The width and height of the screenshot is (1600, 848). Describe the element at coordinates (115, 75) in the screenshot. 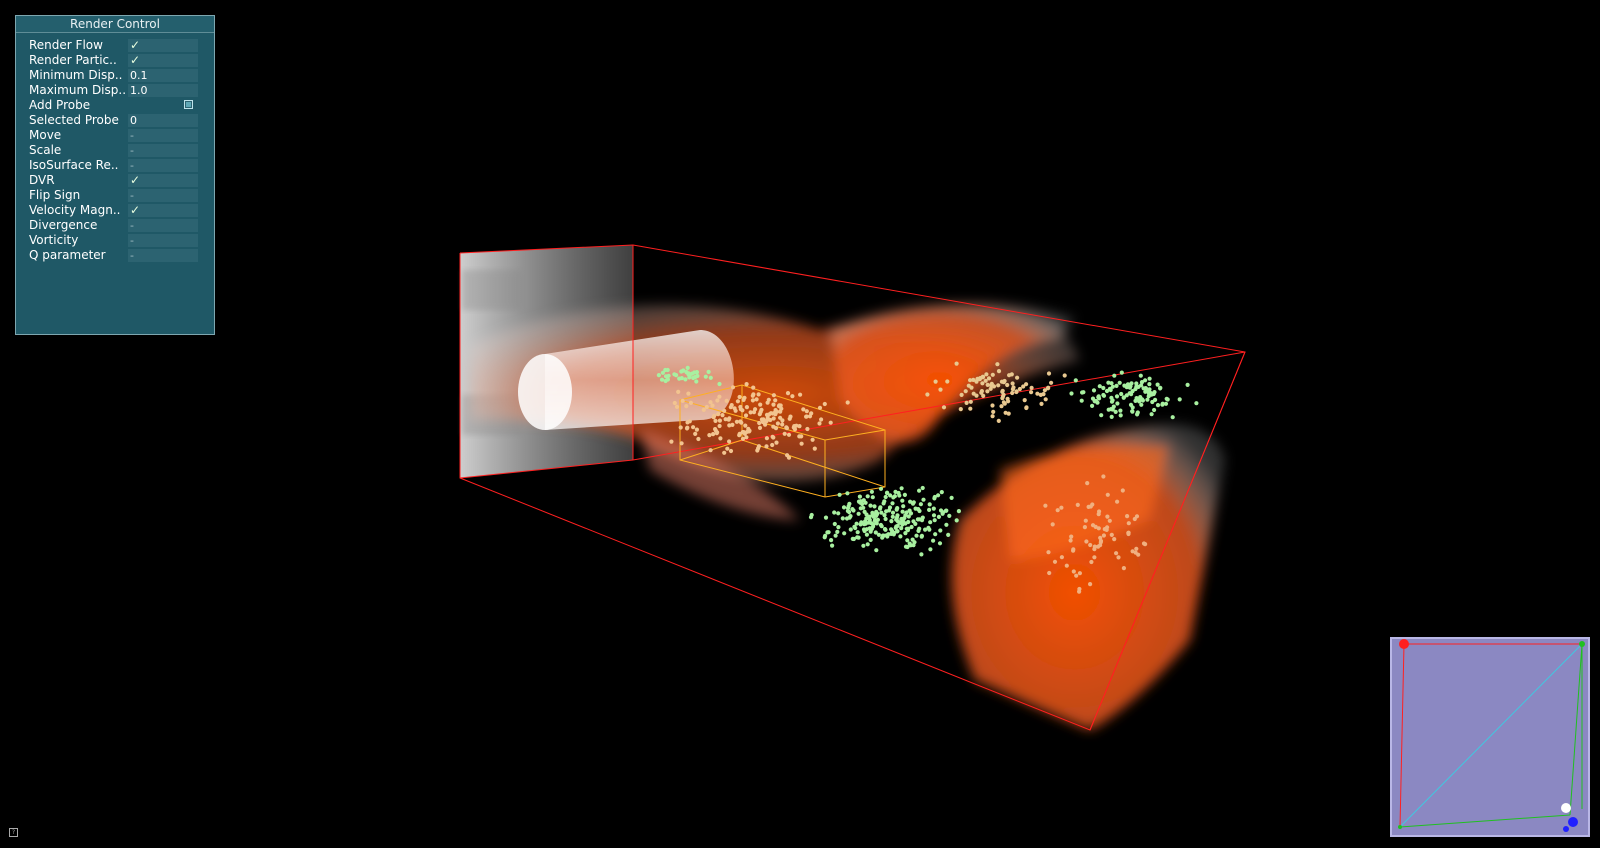

I see `row-minimum-displacement: Minimum Disp.. 0.1` at that location.